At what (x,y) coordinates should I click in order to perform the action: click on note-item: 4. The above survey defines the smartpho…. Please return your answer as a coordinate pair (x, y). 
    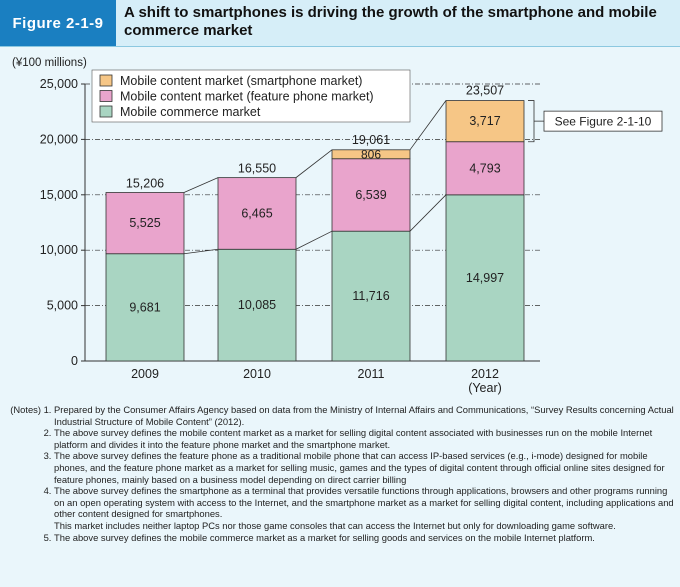
    Looking at the image, I should click on (340, 508).